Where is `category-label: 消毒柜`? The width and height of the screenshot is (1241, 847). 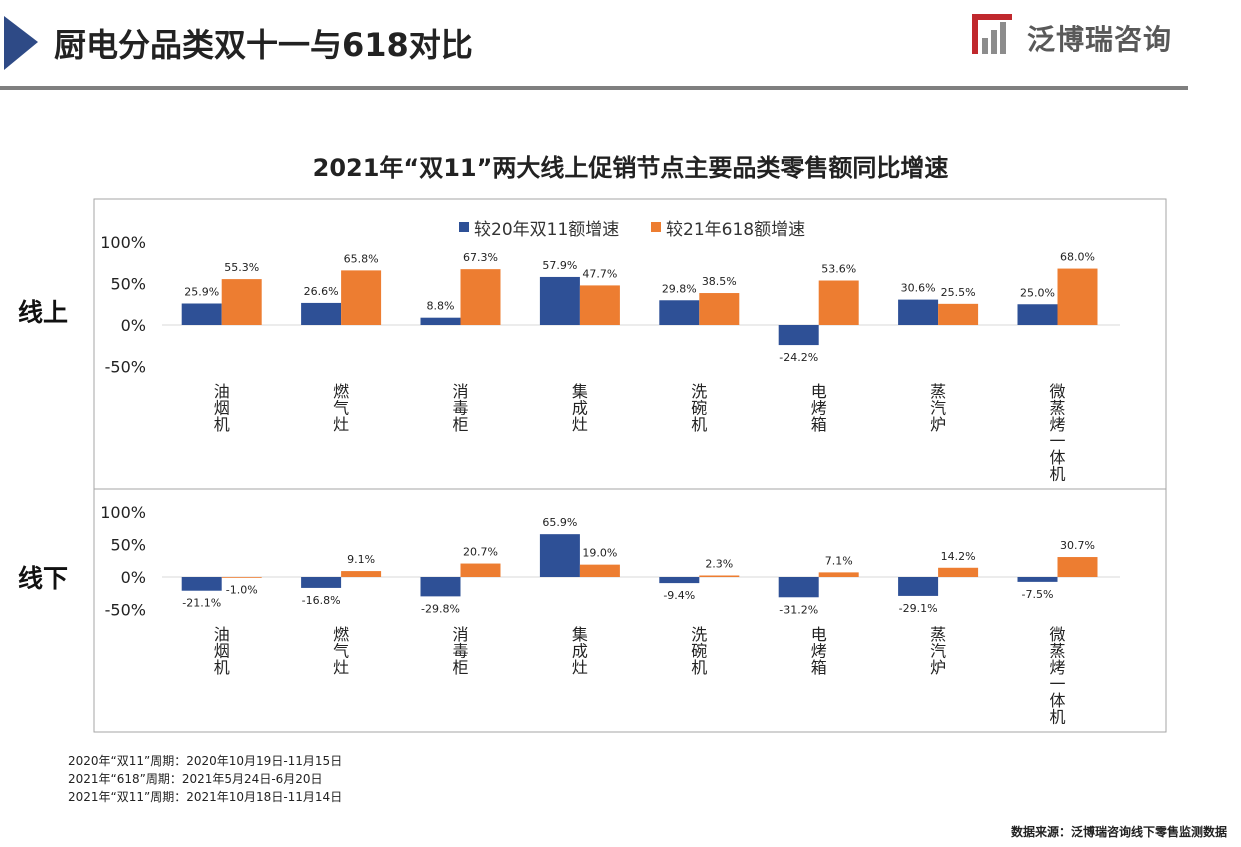
category-label: 消毒柜 is located at coordinates (460, 651).